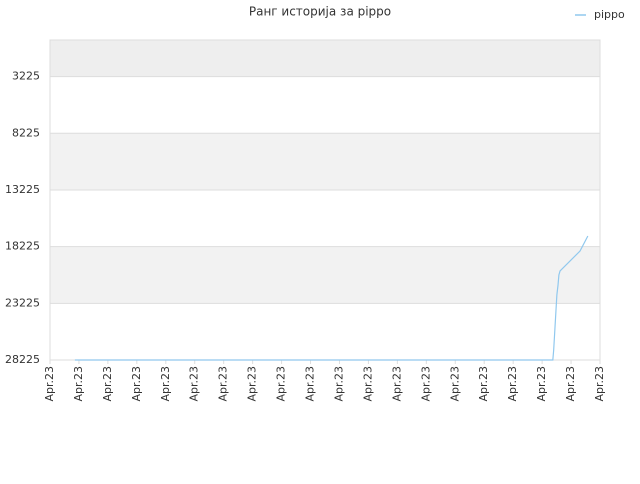 The width and height of the screenshot is (640, 484). I want to click on y-tick-label: 28225, so click(22, 359).